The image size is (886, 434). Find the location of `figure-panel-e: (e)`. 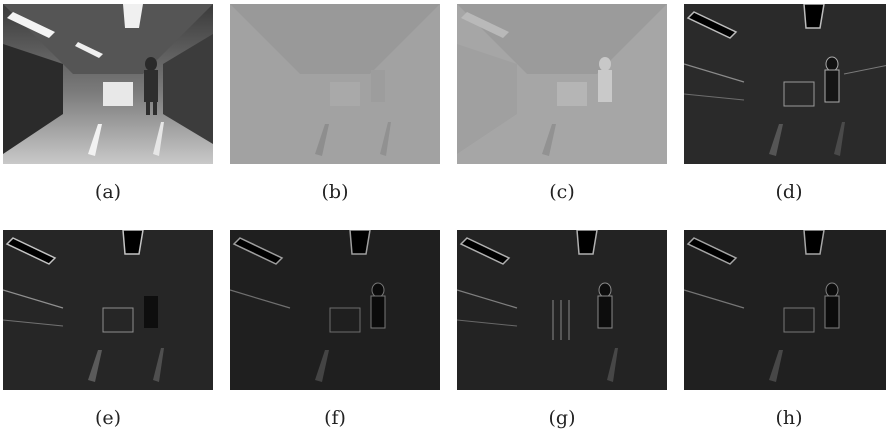

figure-panel-e: (e) is located at coordinates (108, 329).